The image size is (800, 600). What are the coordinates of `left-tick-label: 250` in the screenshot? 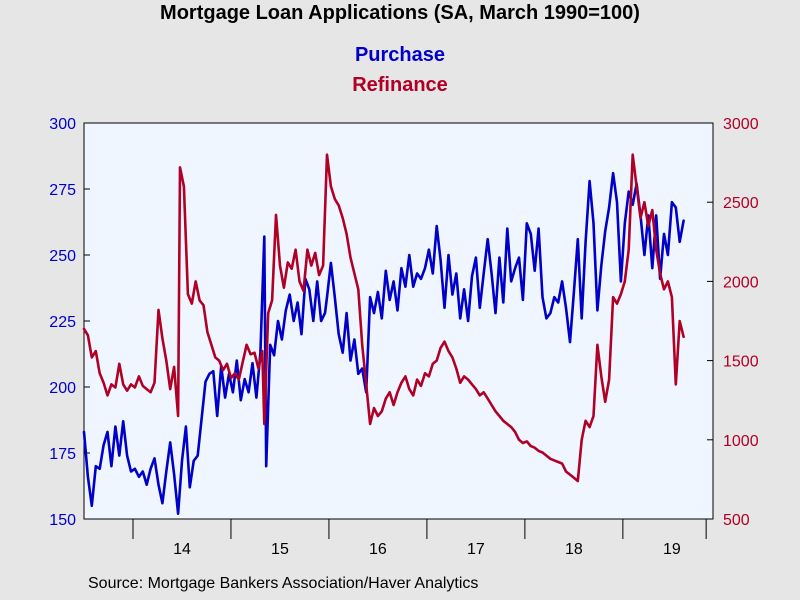 It's located at (62, 256).